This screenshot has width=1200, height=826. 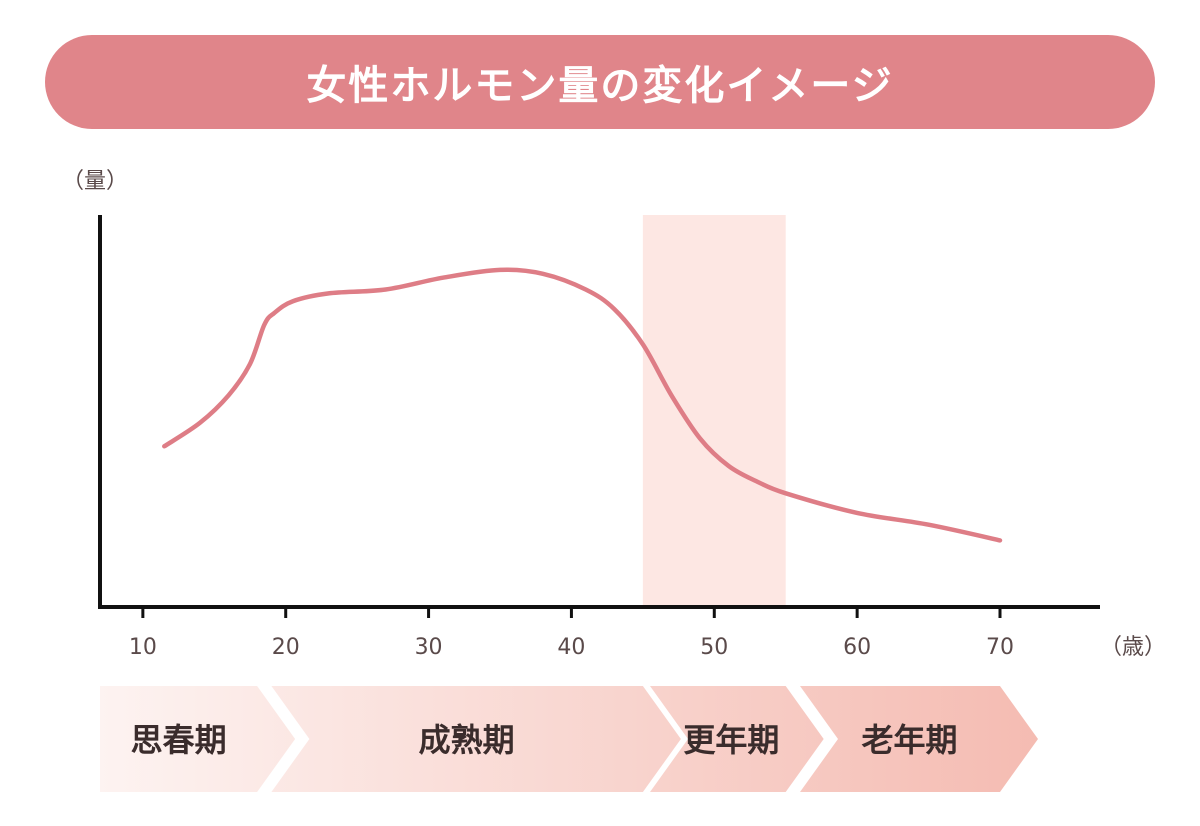 What do you see at coordinates (143, 647) in the screenshot?
I see `x-tick-label: 10` at bounding box center [143, 647].